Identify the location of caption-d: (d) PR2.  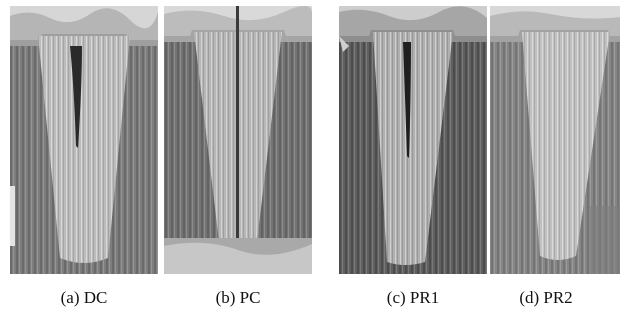
(546, 297).